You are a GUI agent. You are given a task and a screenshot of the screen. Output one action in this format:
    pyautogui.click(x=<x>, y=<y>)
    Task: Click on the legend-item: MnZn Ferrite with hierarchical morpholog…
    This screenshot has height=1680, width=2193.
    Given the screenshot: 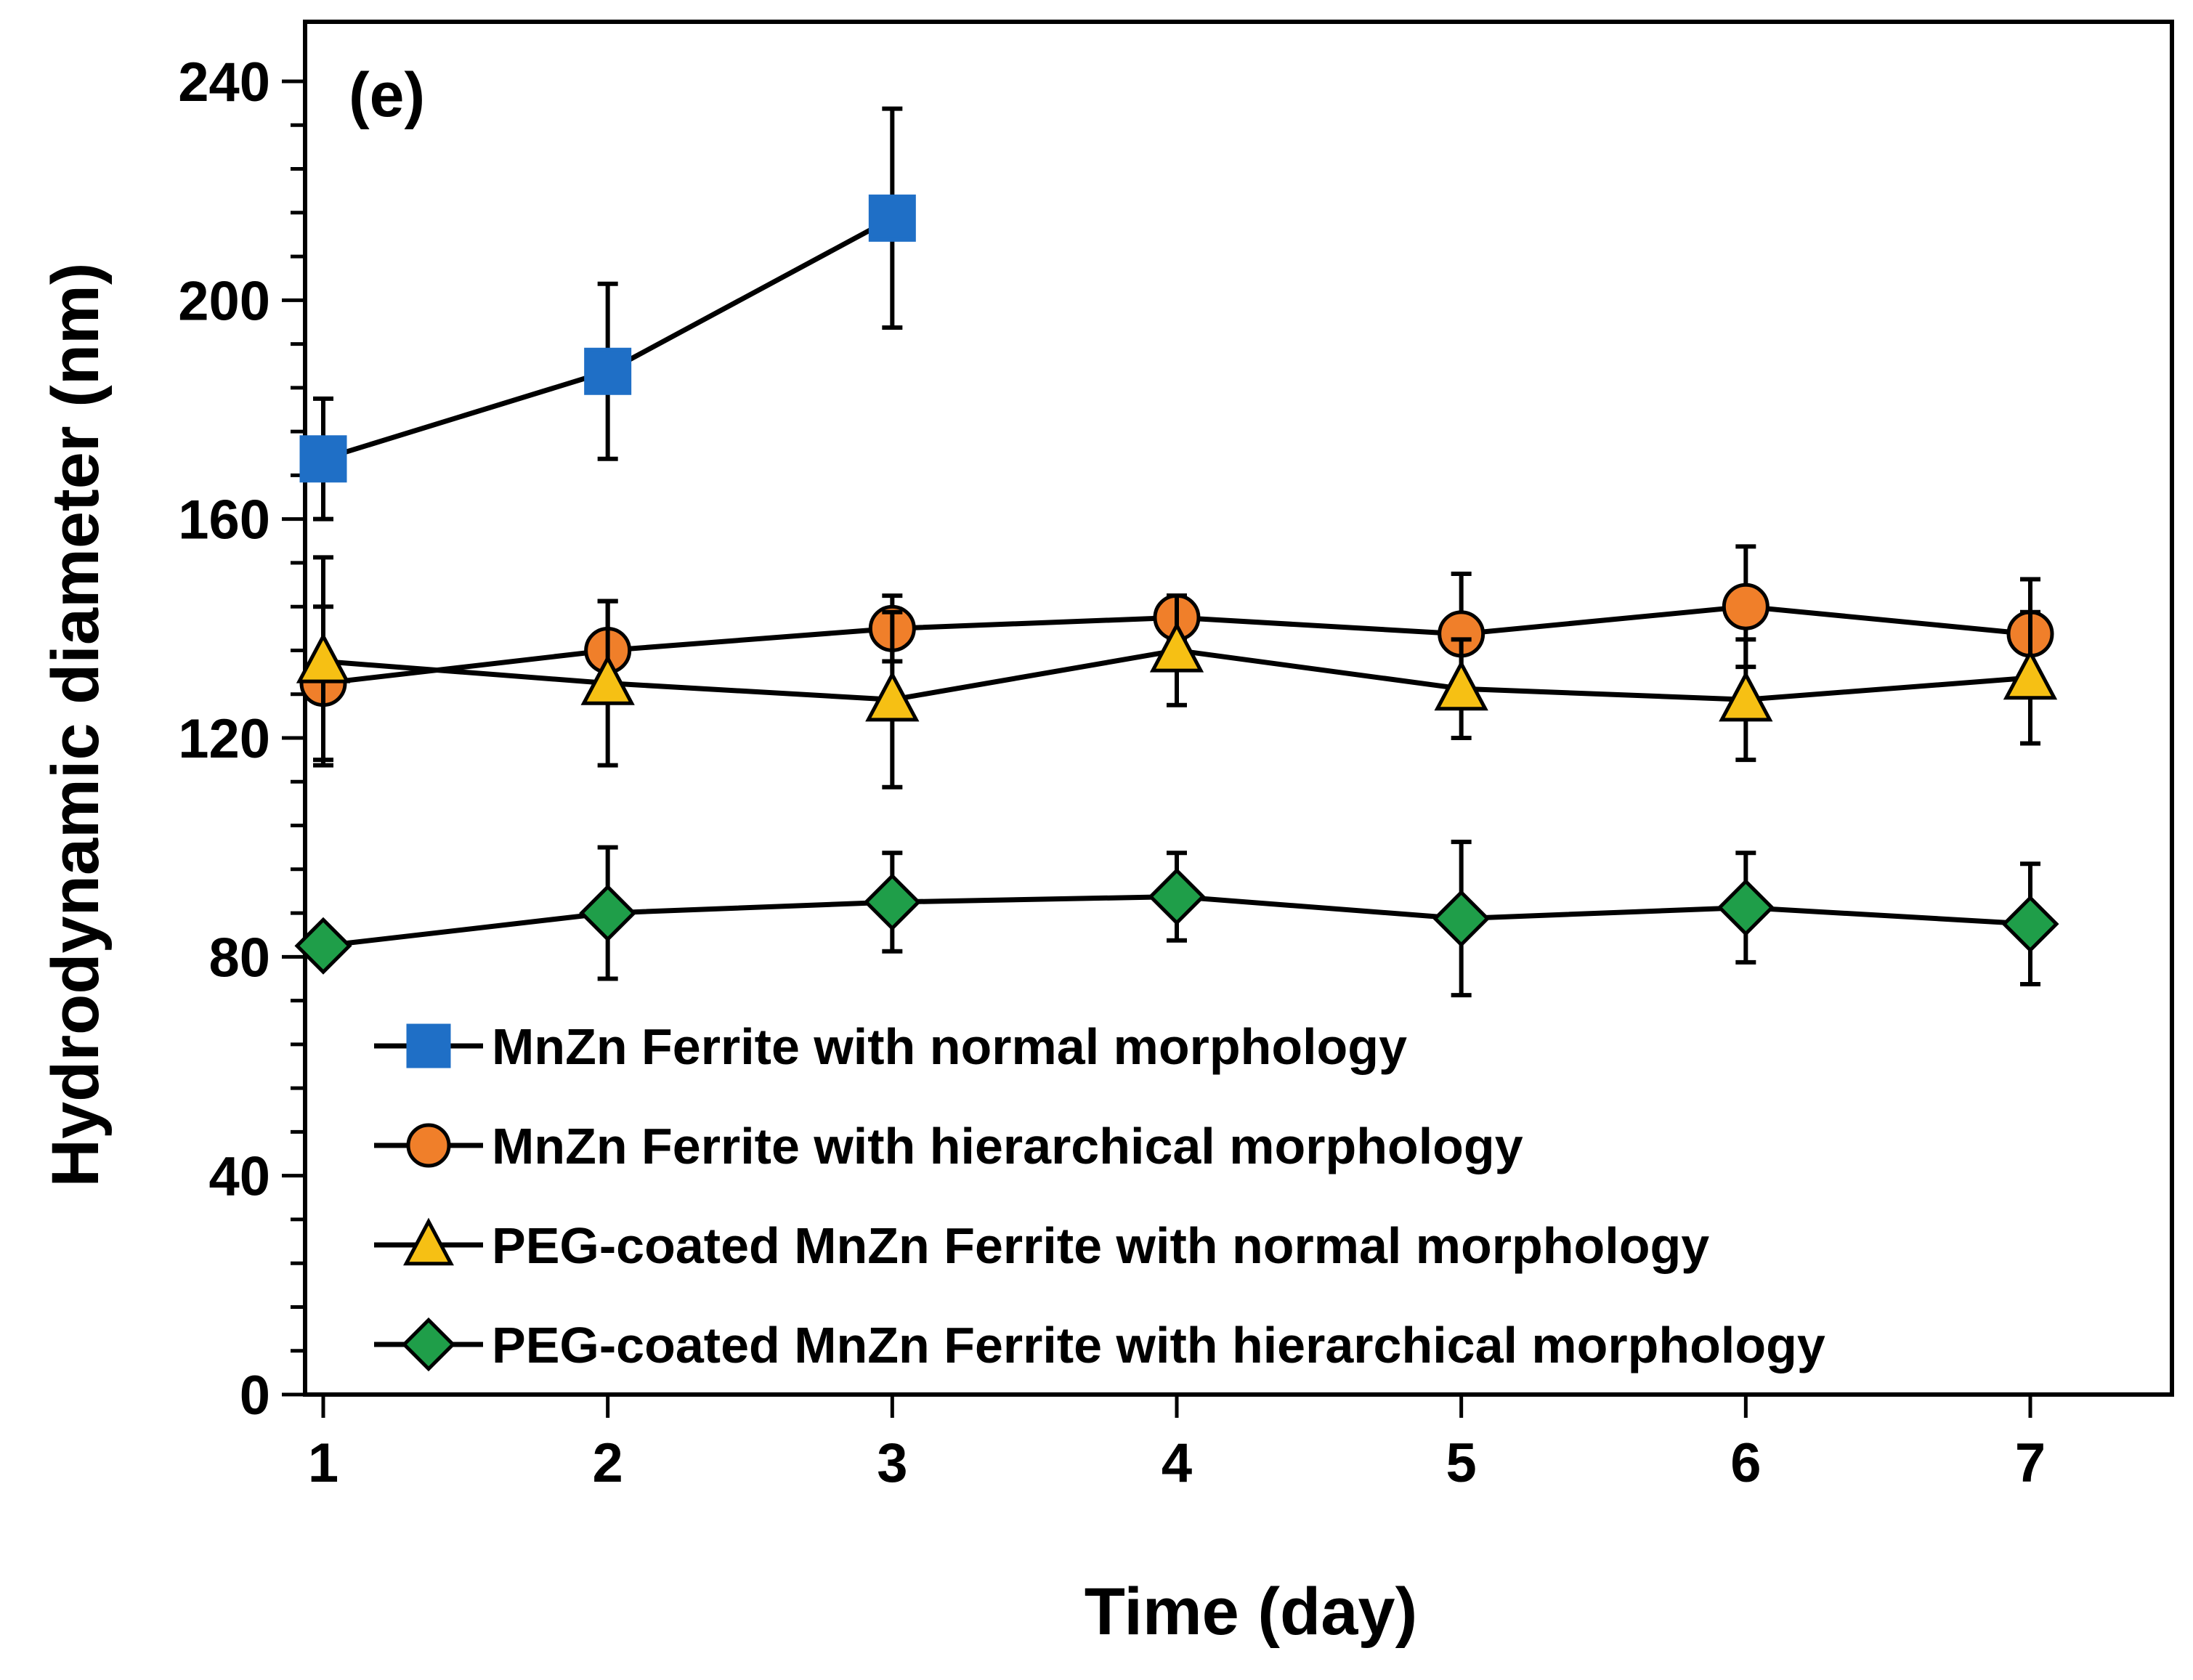 What is the action you would take?
    pyautogui.click(x=948, y=1146)
    